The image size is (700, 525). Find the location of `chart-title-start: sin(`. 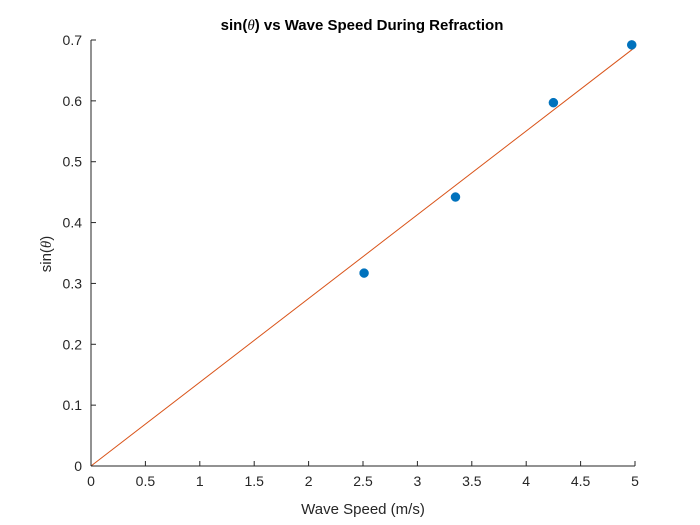

chart-title-start: sin( is located at coordinates (234, 25).